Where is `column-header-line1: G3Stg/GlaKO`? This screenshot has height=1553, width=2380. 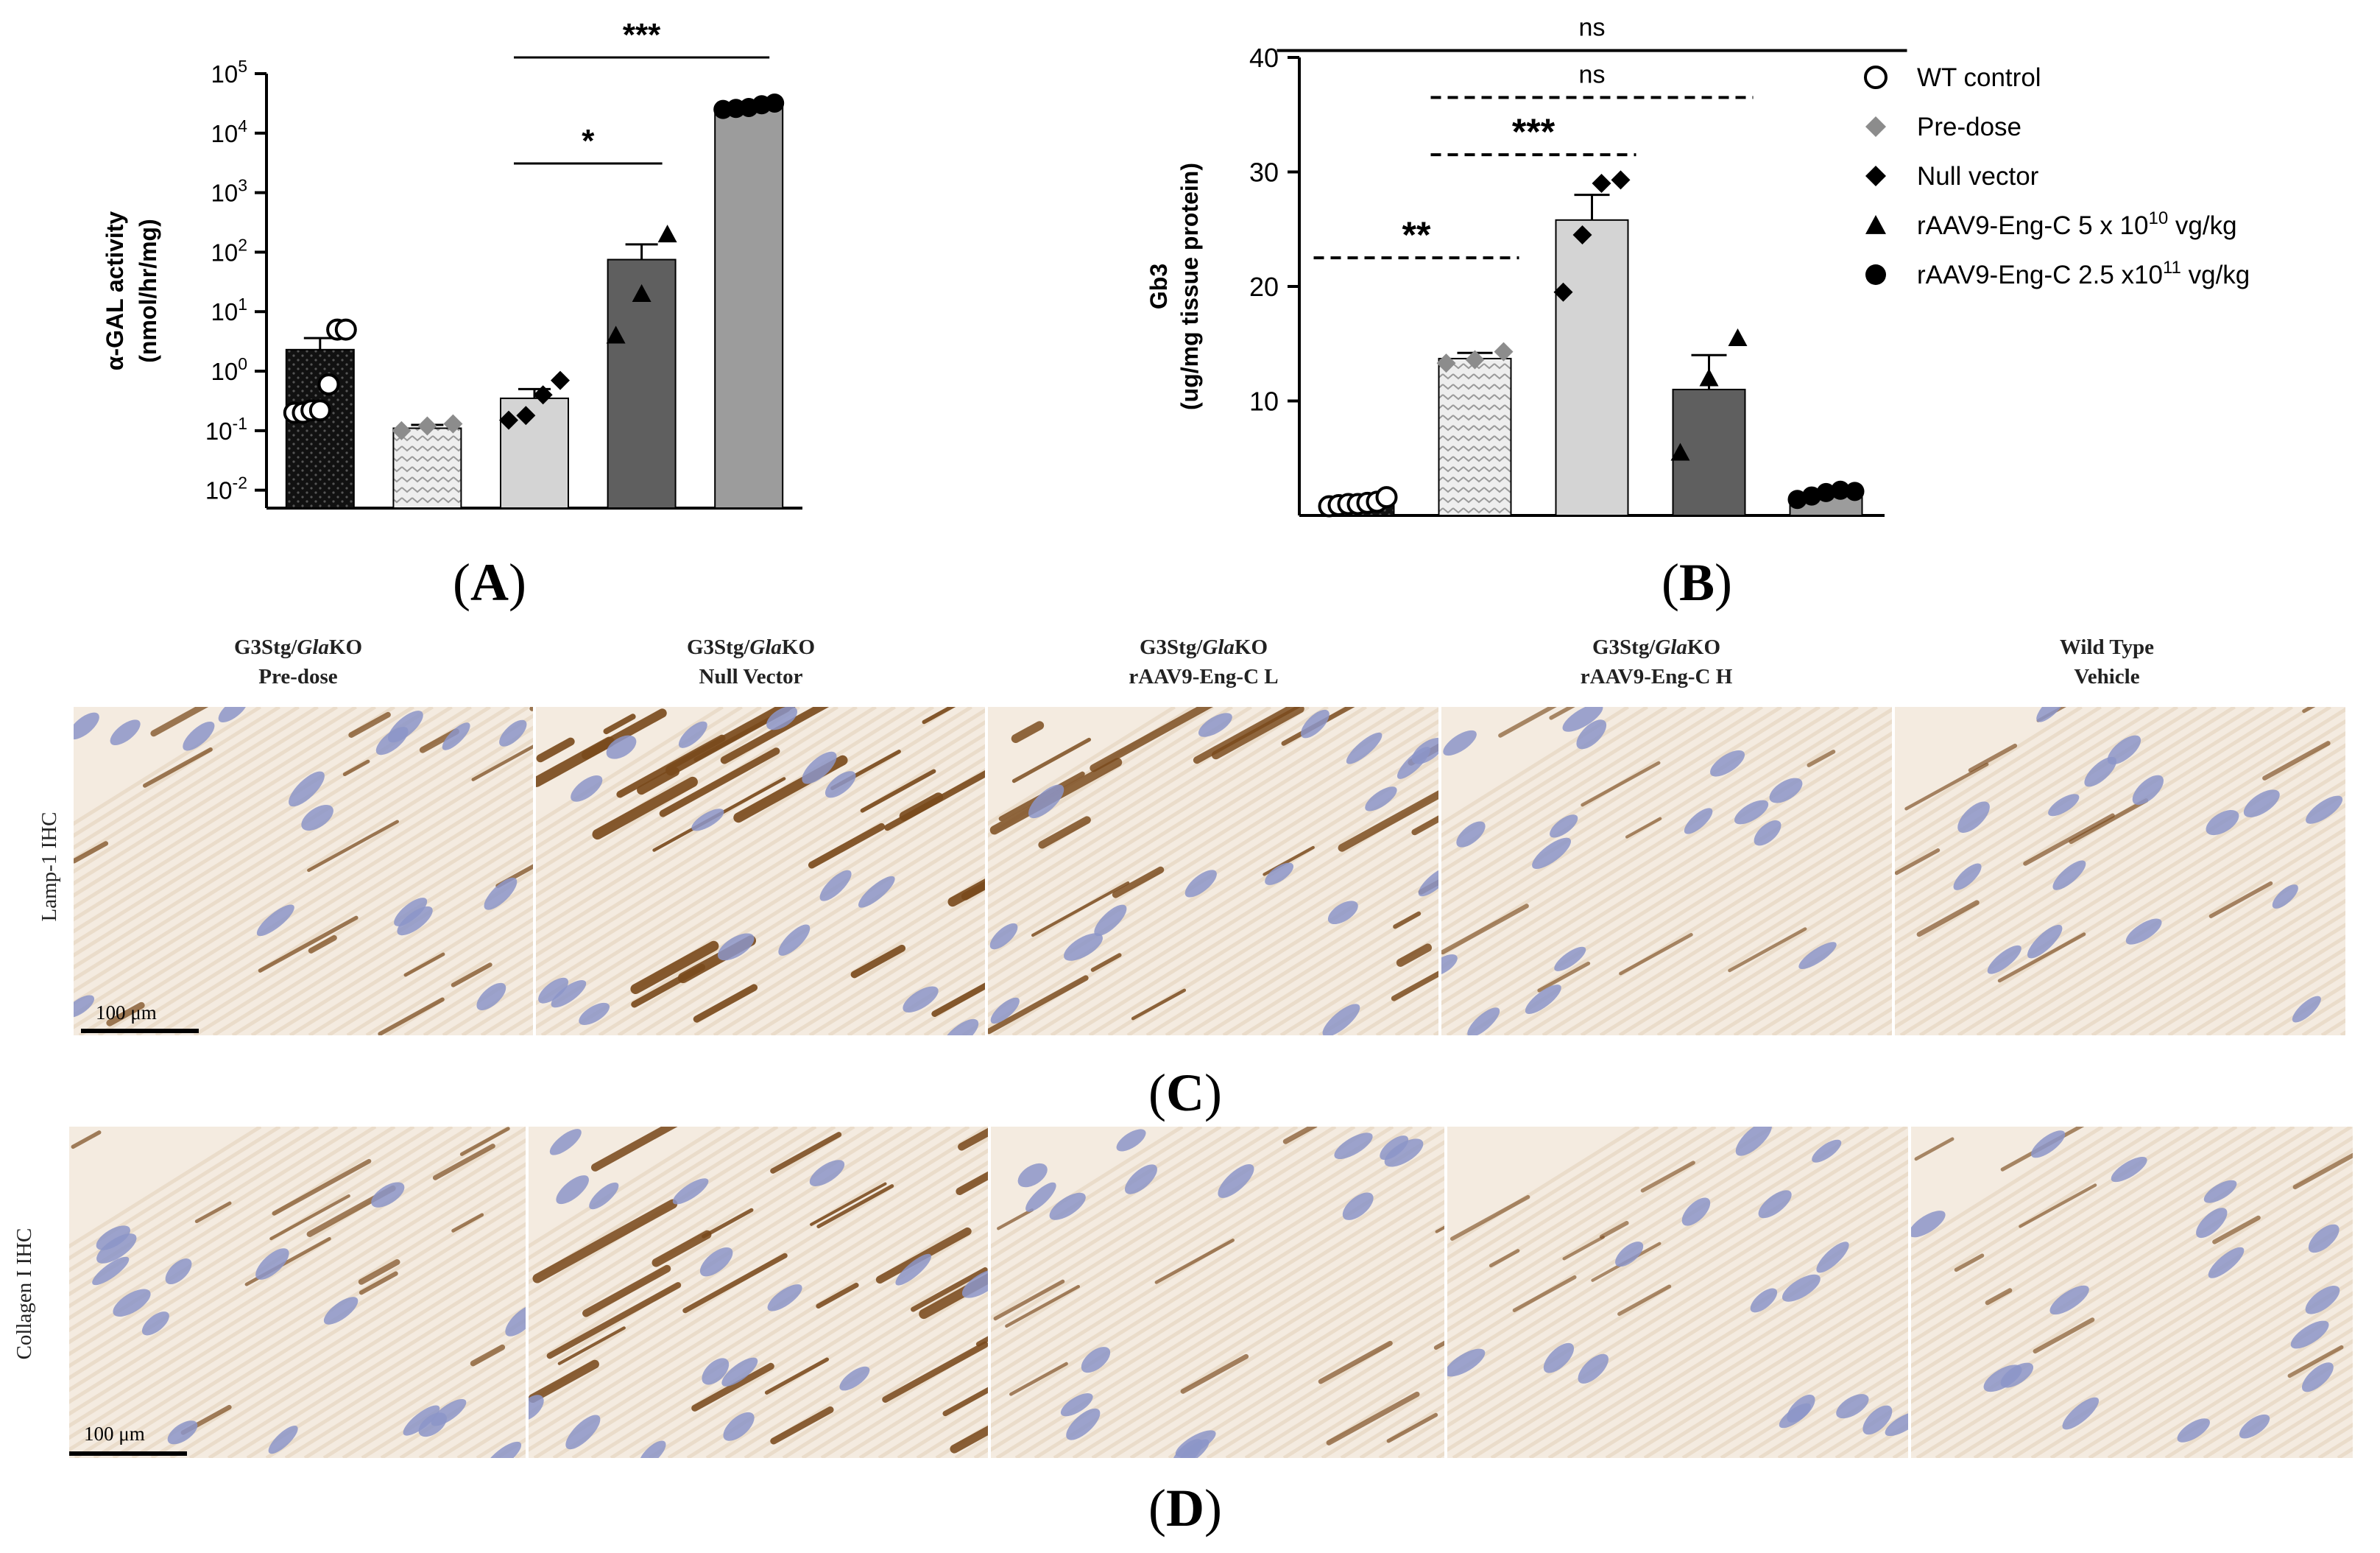 column-header-line1: G3Stg/GlaKO is located at coordinates (751, 647).